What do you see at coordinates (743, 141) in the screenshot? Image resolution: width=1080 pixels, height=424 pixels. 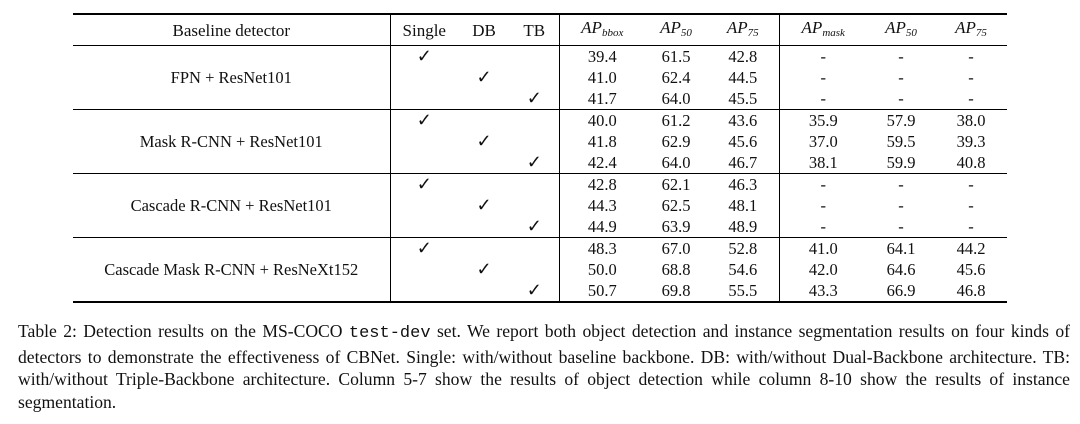 I see `value-cell: 45.6` at bounding box center [743, 141].